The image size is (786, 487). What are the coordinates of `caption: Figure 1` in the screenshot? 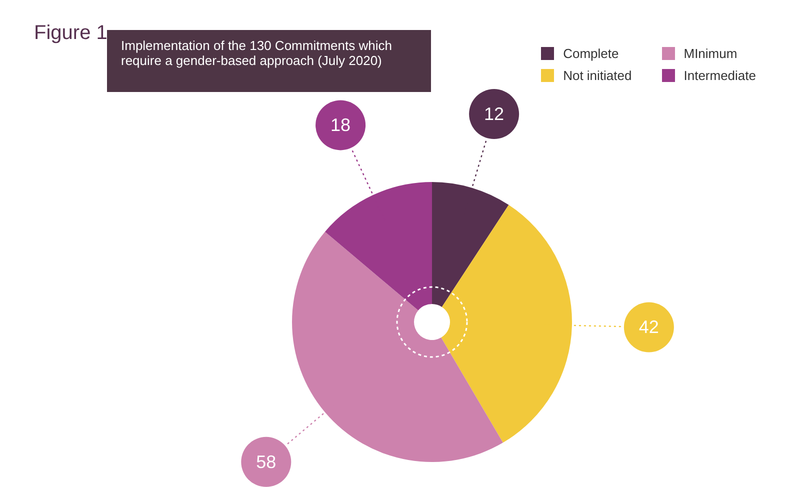 It's located at (71, 33).